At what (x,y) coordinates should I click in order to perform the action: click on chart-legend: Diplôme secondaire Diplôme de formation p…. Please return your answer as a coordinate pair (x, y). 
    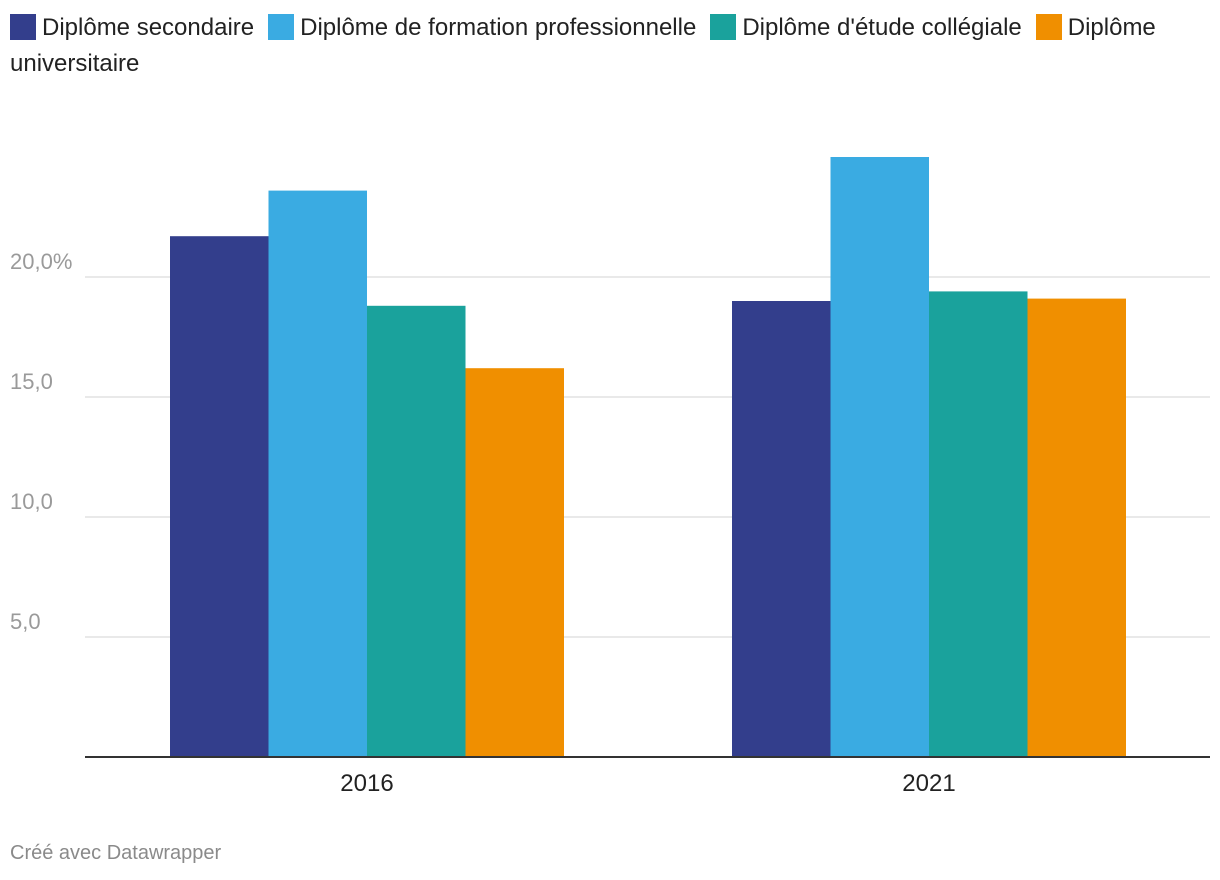
    Looking at the image, I should click on (605, 46).